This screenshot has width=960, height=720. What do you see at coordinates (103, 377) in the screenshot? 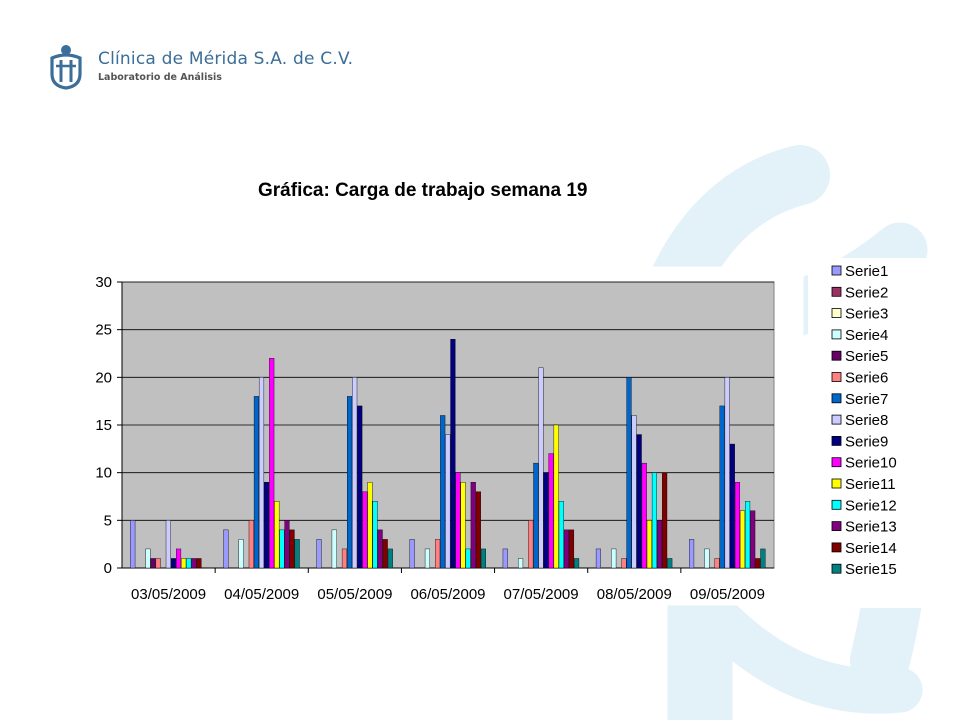
I see `y-tick-label: 20` at bounding box center [103, 377].